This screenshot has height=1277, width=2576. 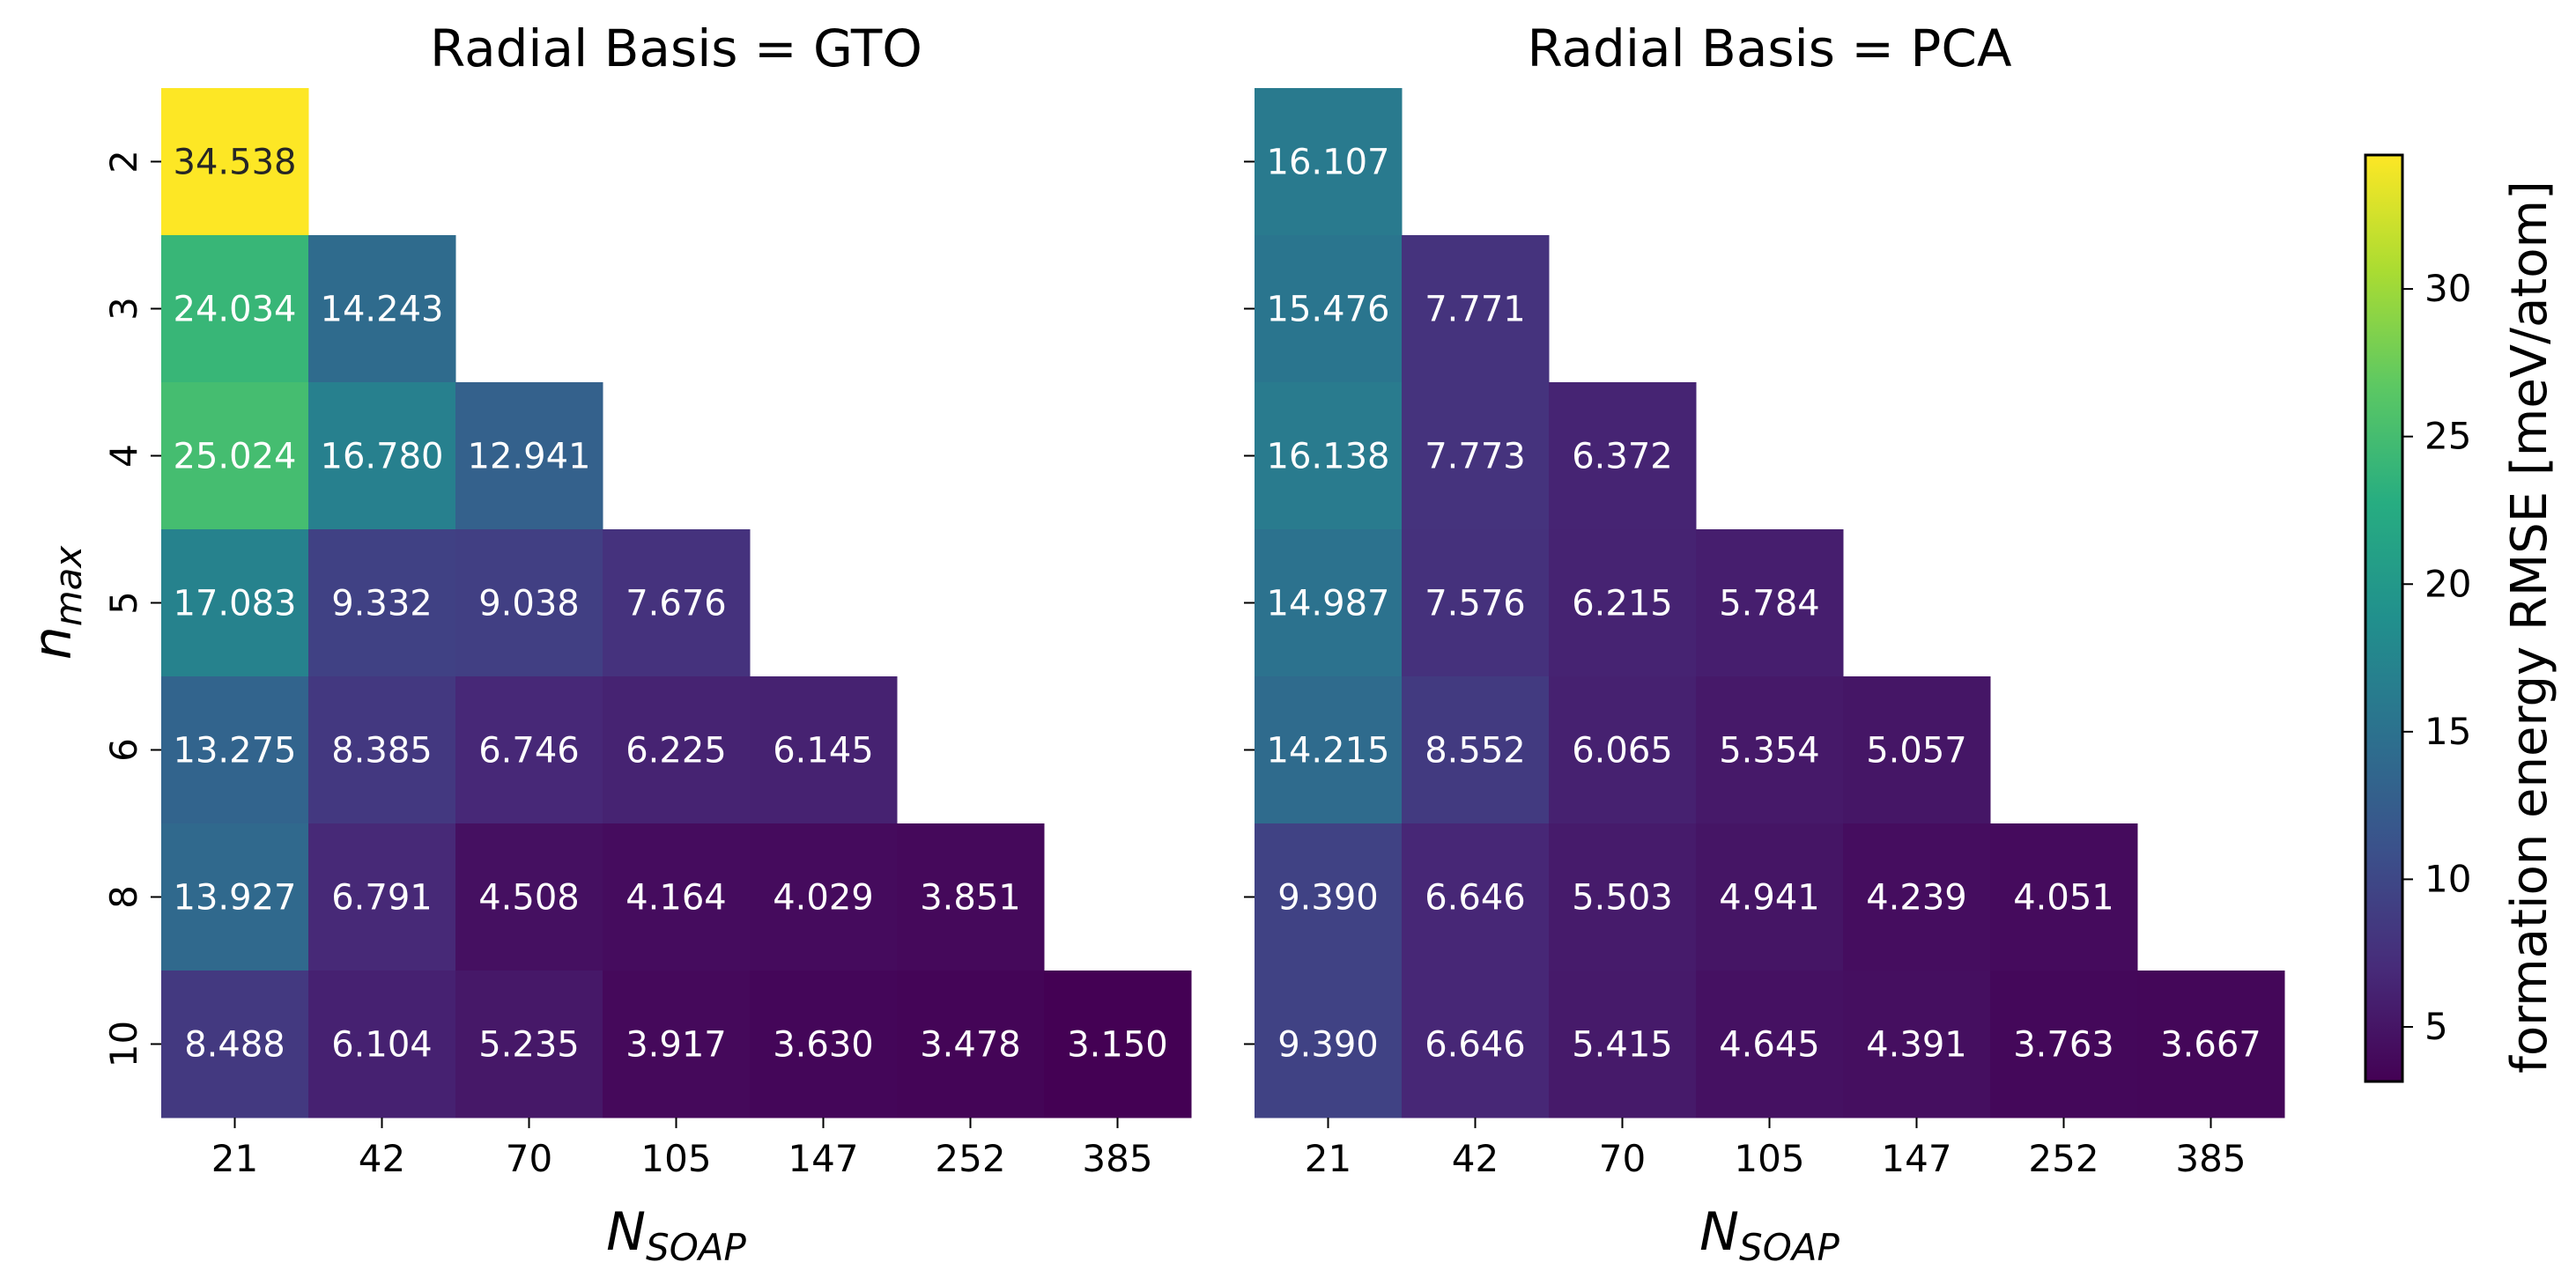 What do you see at coordinates (124, 897) in the screenshot?
I see `y-tick-label: 8` at bounding box center [124, 897].